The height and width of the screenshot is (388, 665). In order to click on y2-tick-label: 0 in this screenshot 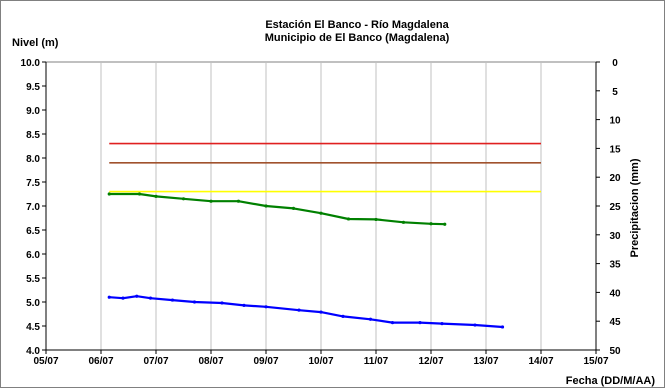, I will do `click(615, 63)`.